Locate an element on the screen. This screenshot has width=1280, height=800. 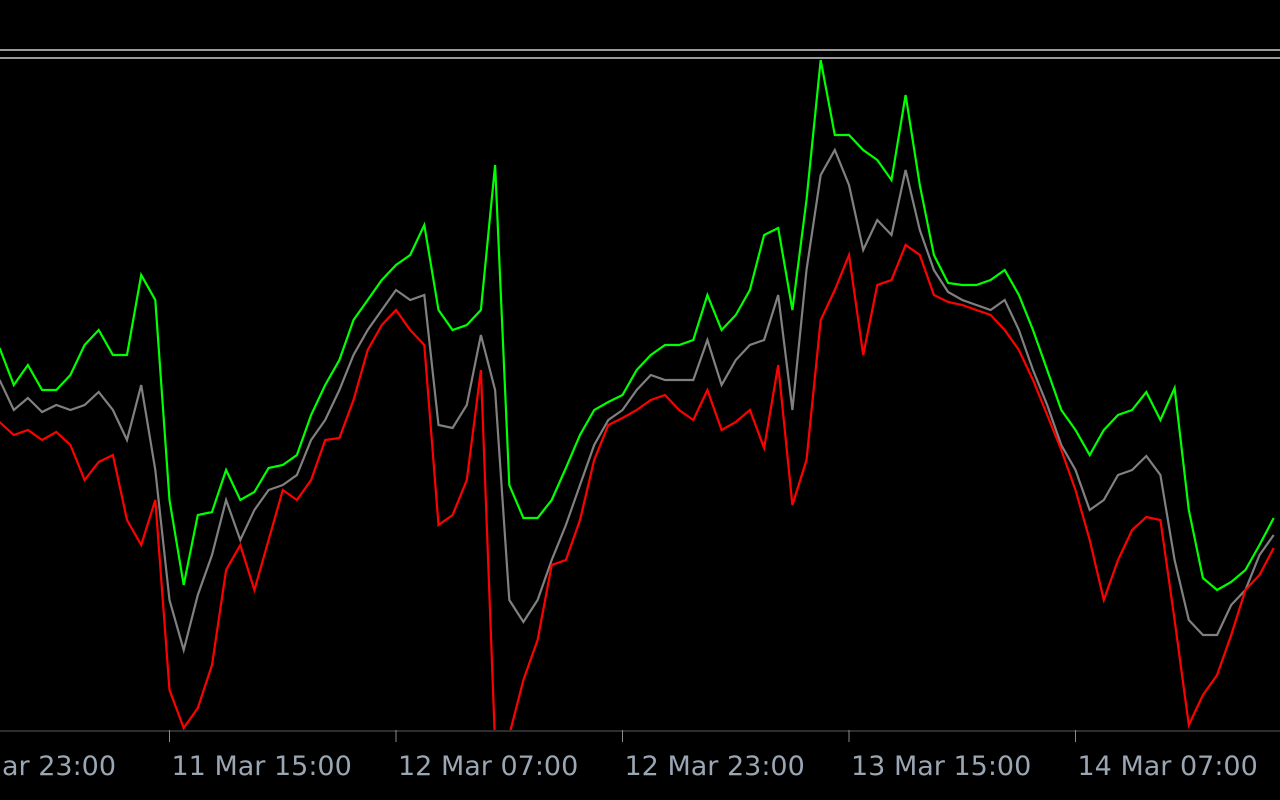
x-tick-label: 14 Mar 07:00 is located at coordinates (1168, 766).